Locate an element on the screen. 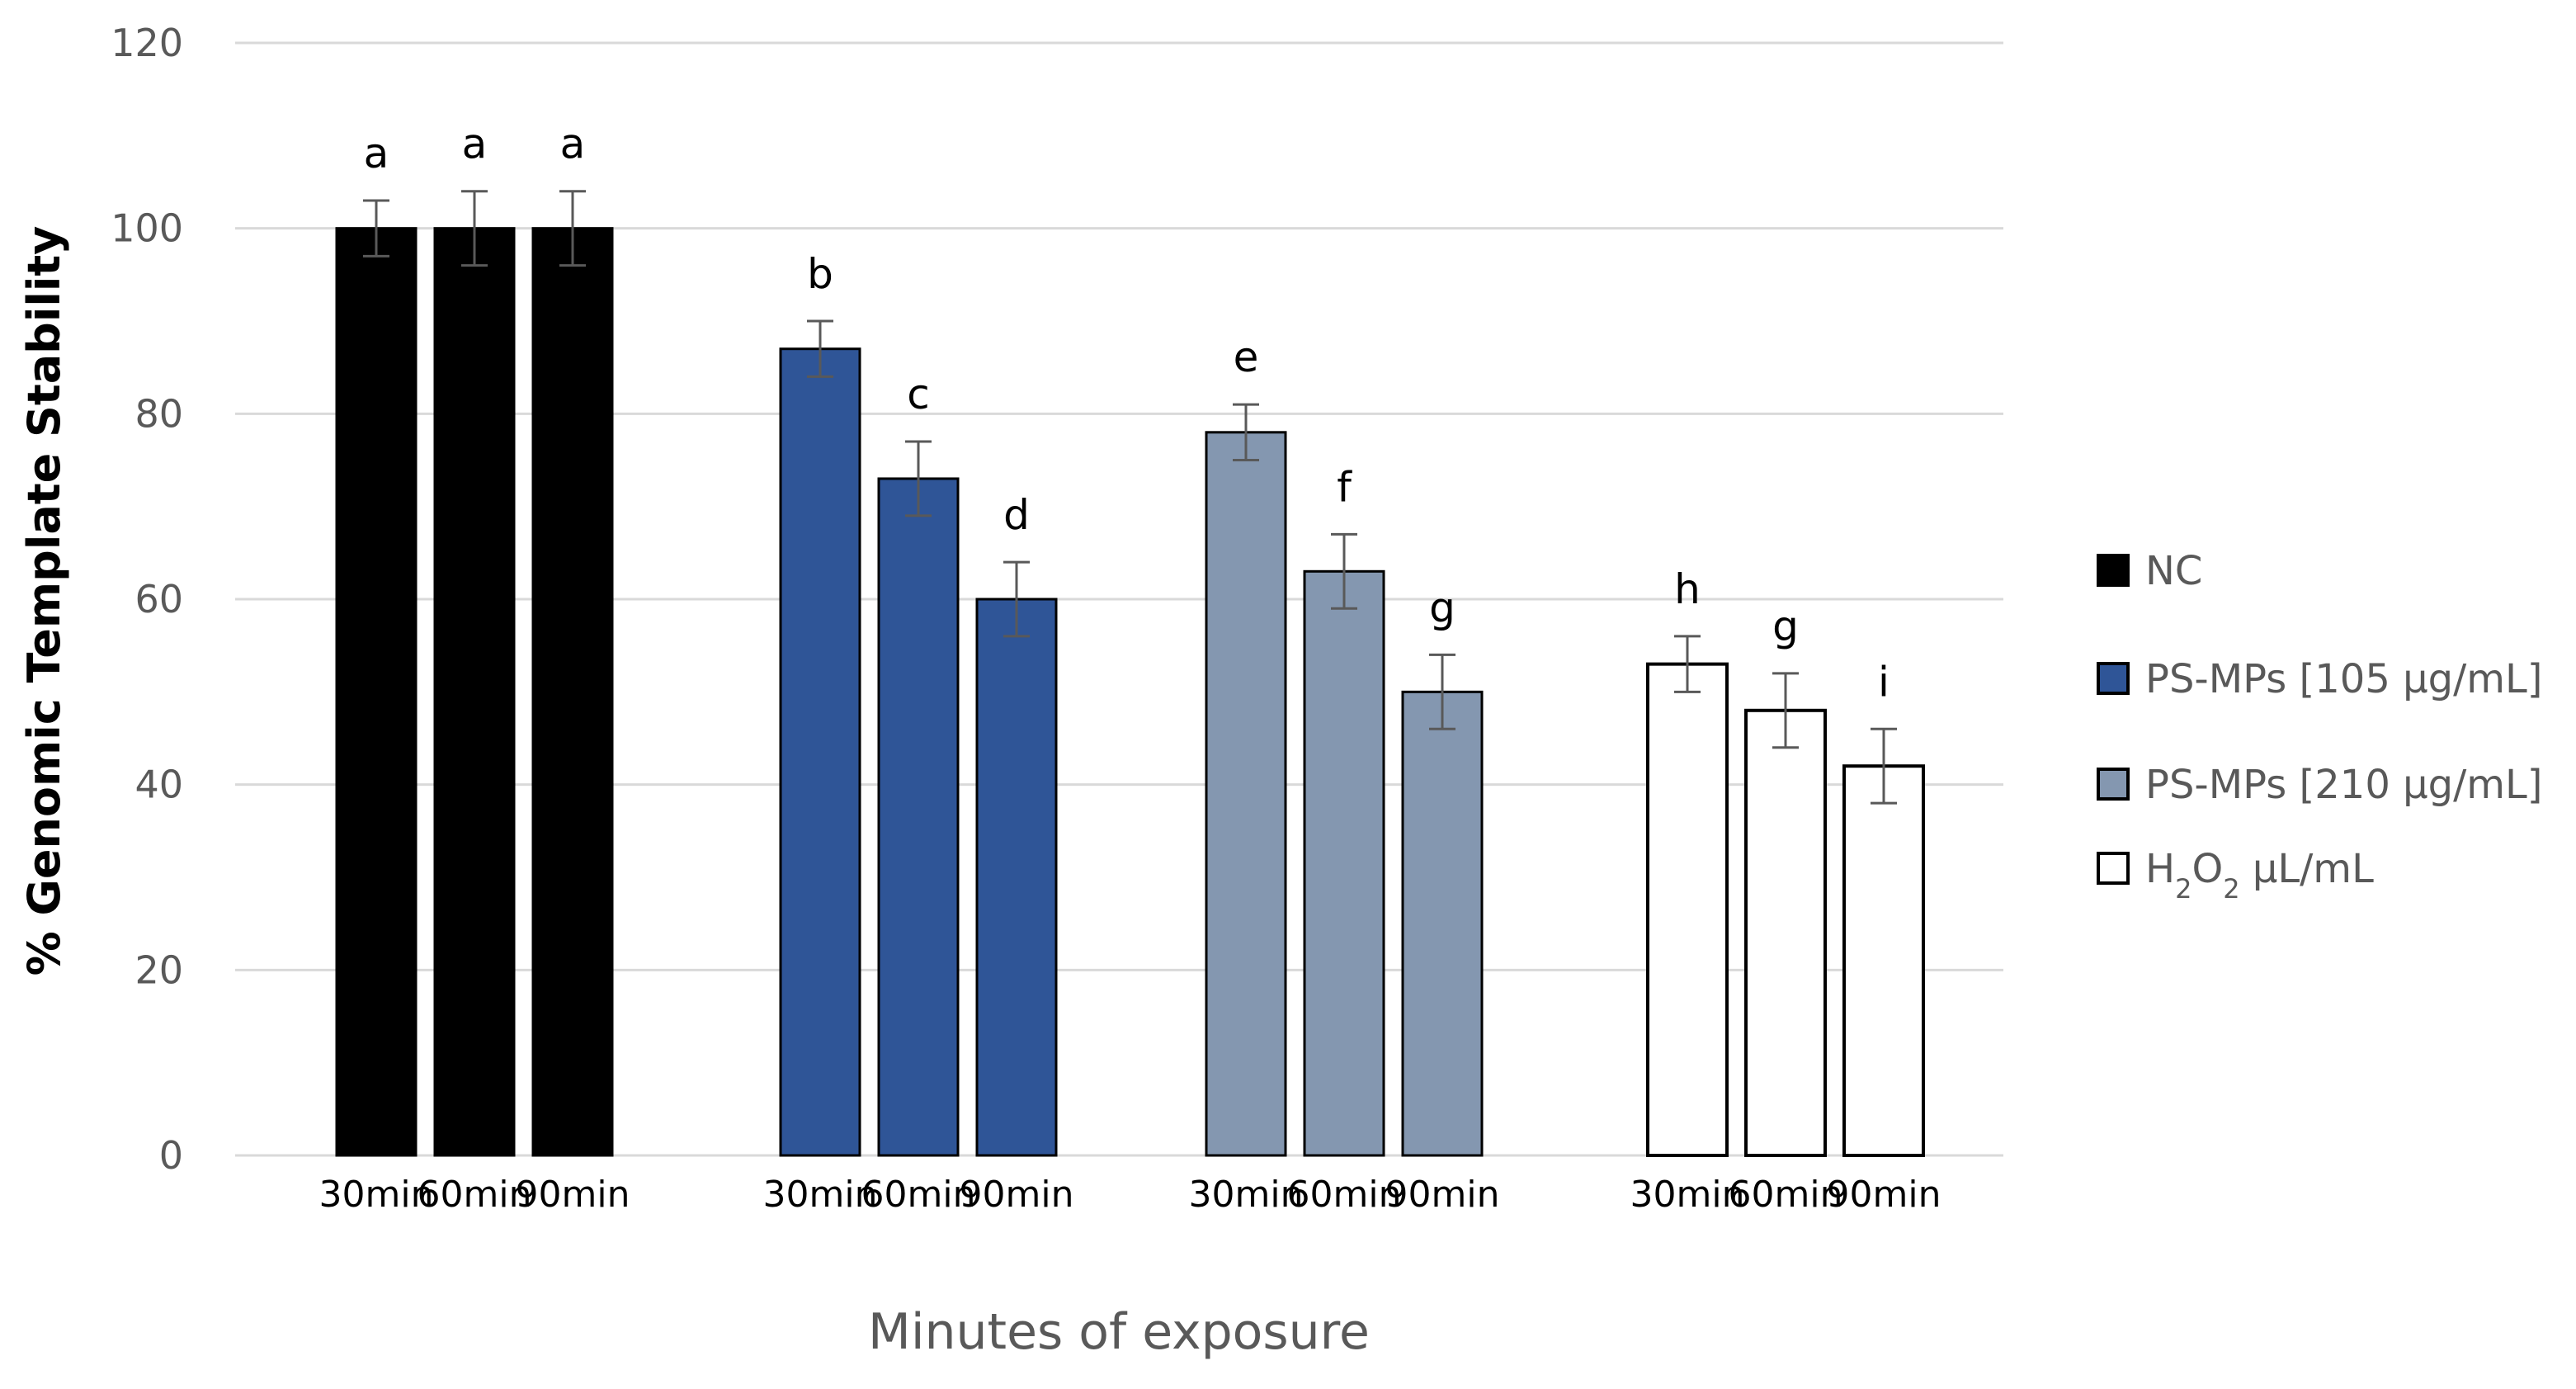 The width and height of the screenshot is (2576, 1389). significance-letter: e is located at coordinates (1246, 357).